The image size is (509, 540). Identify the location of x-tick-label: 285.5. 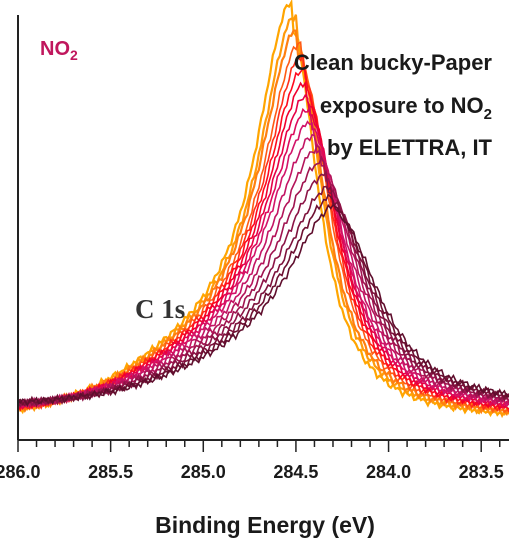
(110, 472).